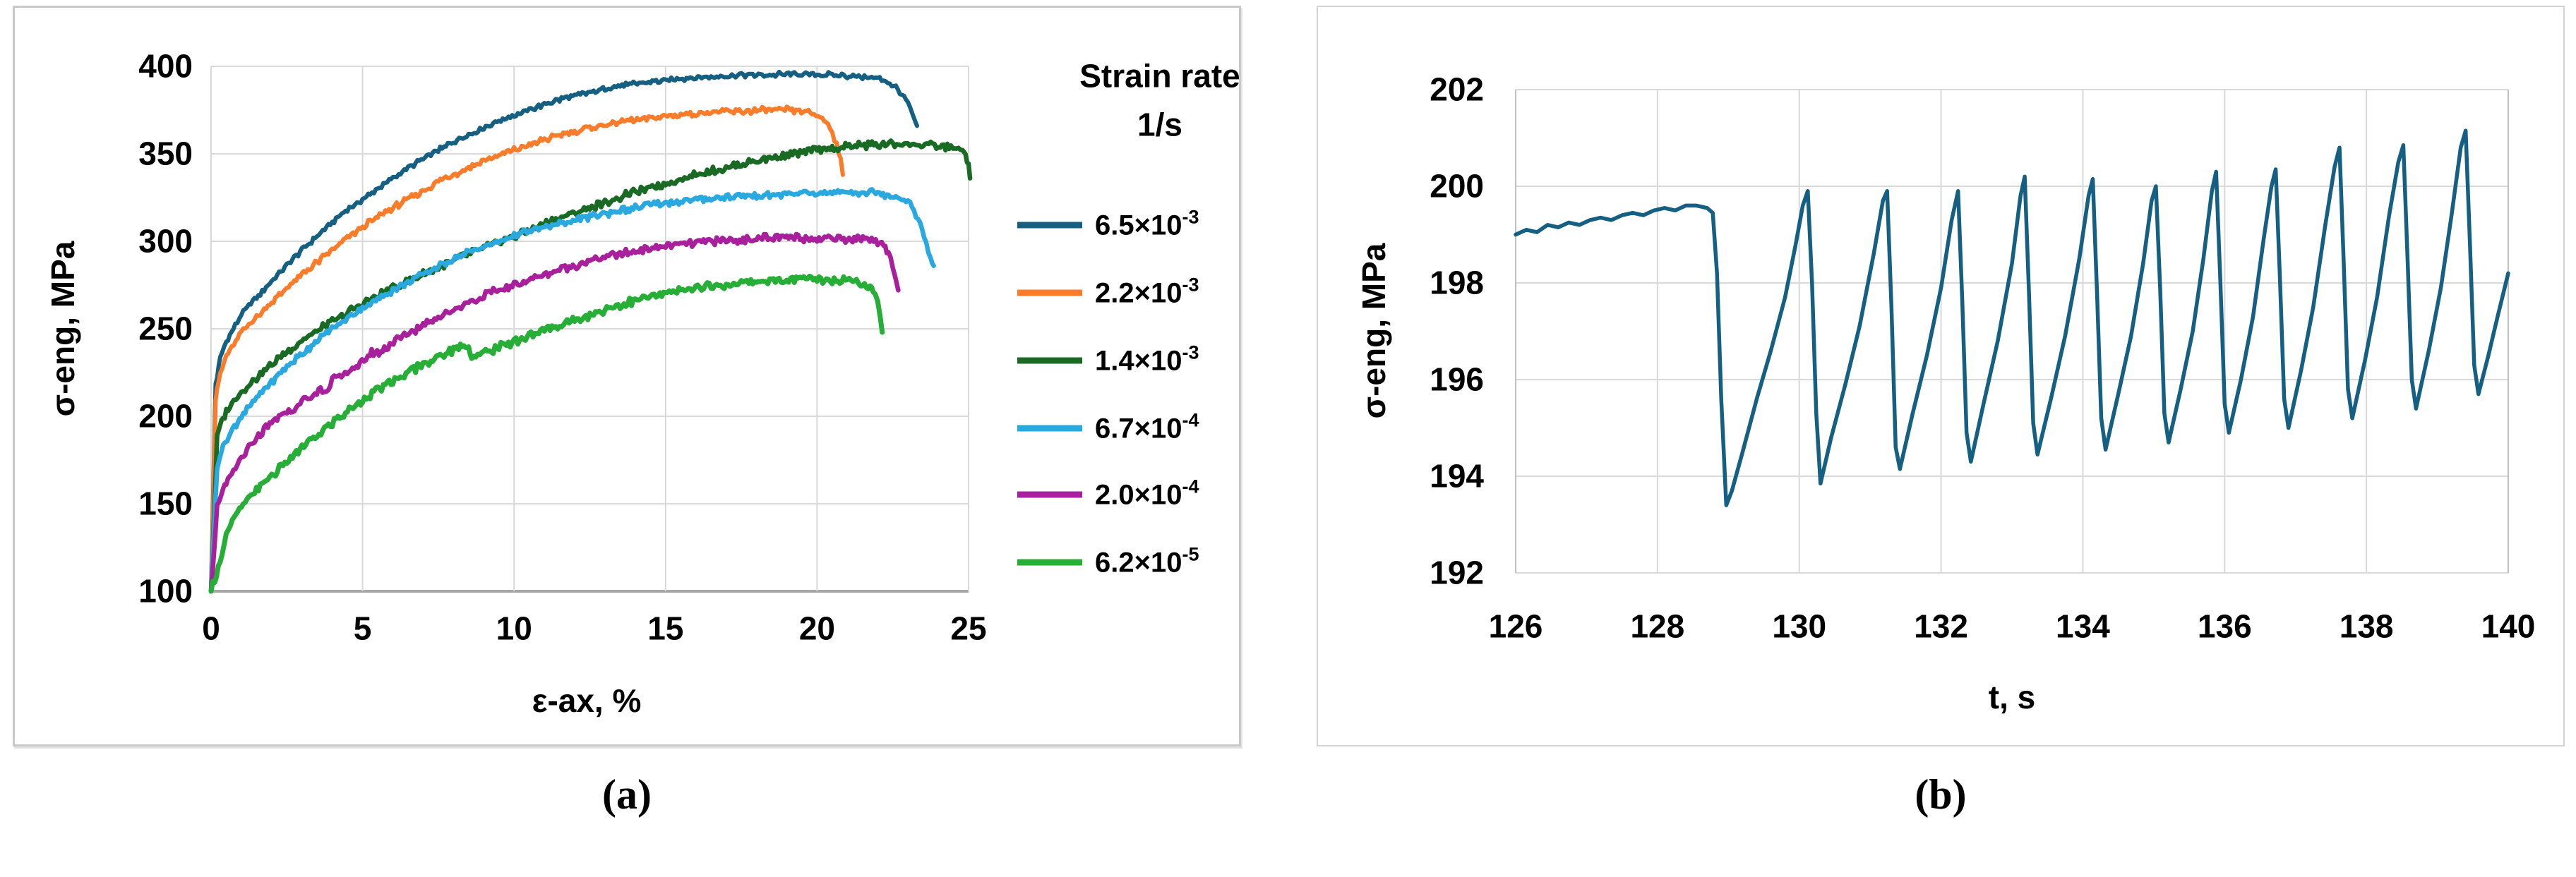  What do you see at coordinates (1159, 76) in the screenshot?
I see `legend-title: Strain rate` at bounding box center [1159, 76].